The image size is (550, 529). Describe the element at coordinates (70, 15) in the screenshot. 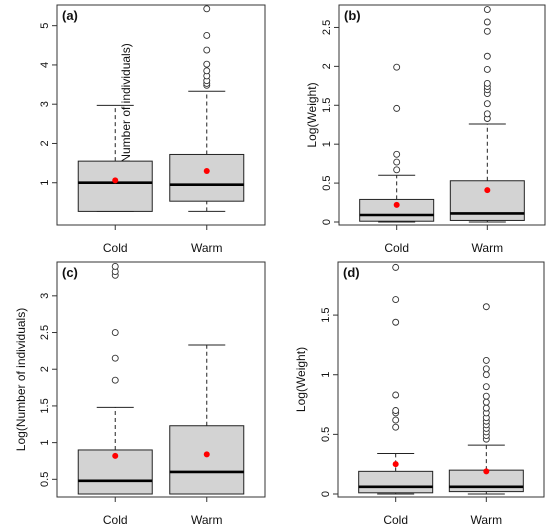

I see `panel-label: (a)` at that location.